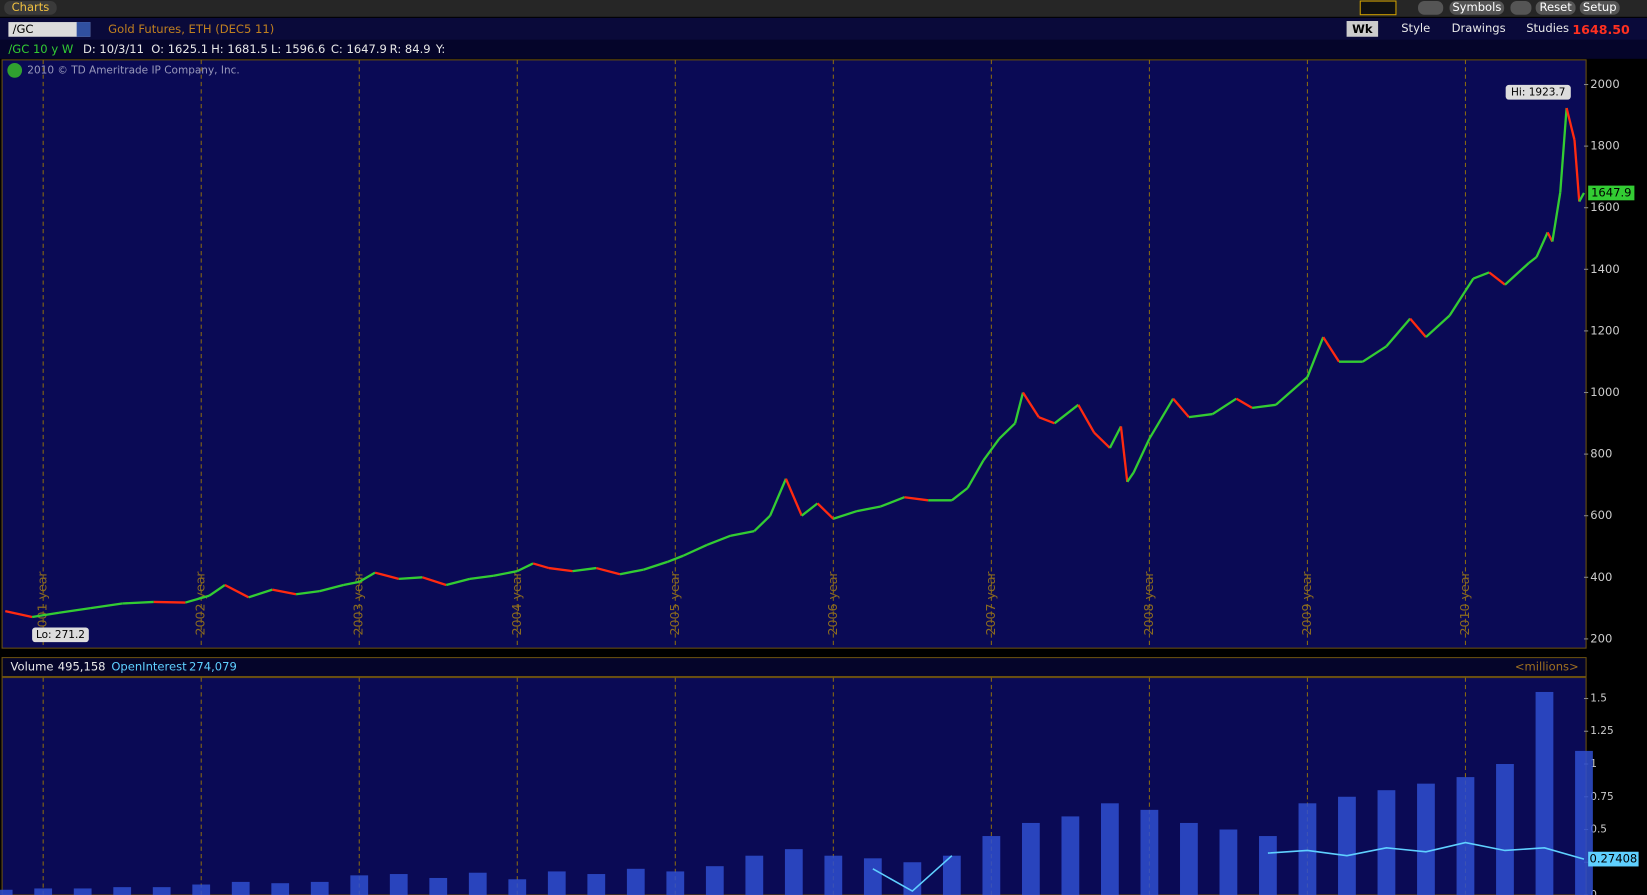 The width and height of the screenshot is (1647, 895). I want to click on info-open: O: 1625.1, so click(179, 49).